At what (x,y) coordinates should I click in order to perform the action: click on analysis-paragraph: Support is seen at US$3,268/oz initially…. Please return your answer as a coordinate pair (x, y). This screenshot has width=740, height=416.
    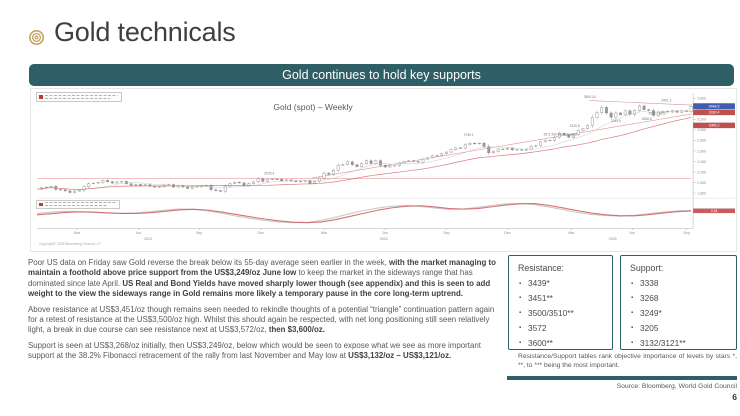
    Looking at the image, I should click on (254, 350).